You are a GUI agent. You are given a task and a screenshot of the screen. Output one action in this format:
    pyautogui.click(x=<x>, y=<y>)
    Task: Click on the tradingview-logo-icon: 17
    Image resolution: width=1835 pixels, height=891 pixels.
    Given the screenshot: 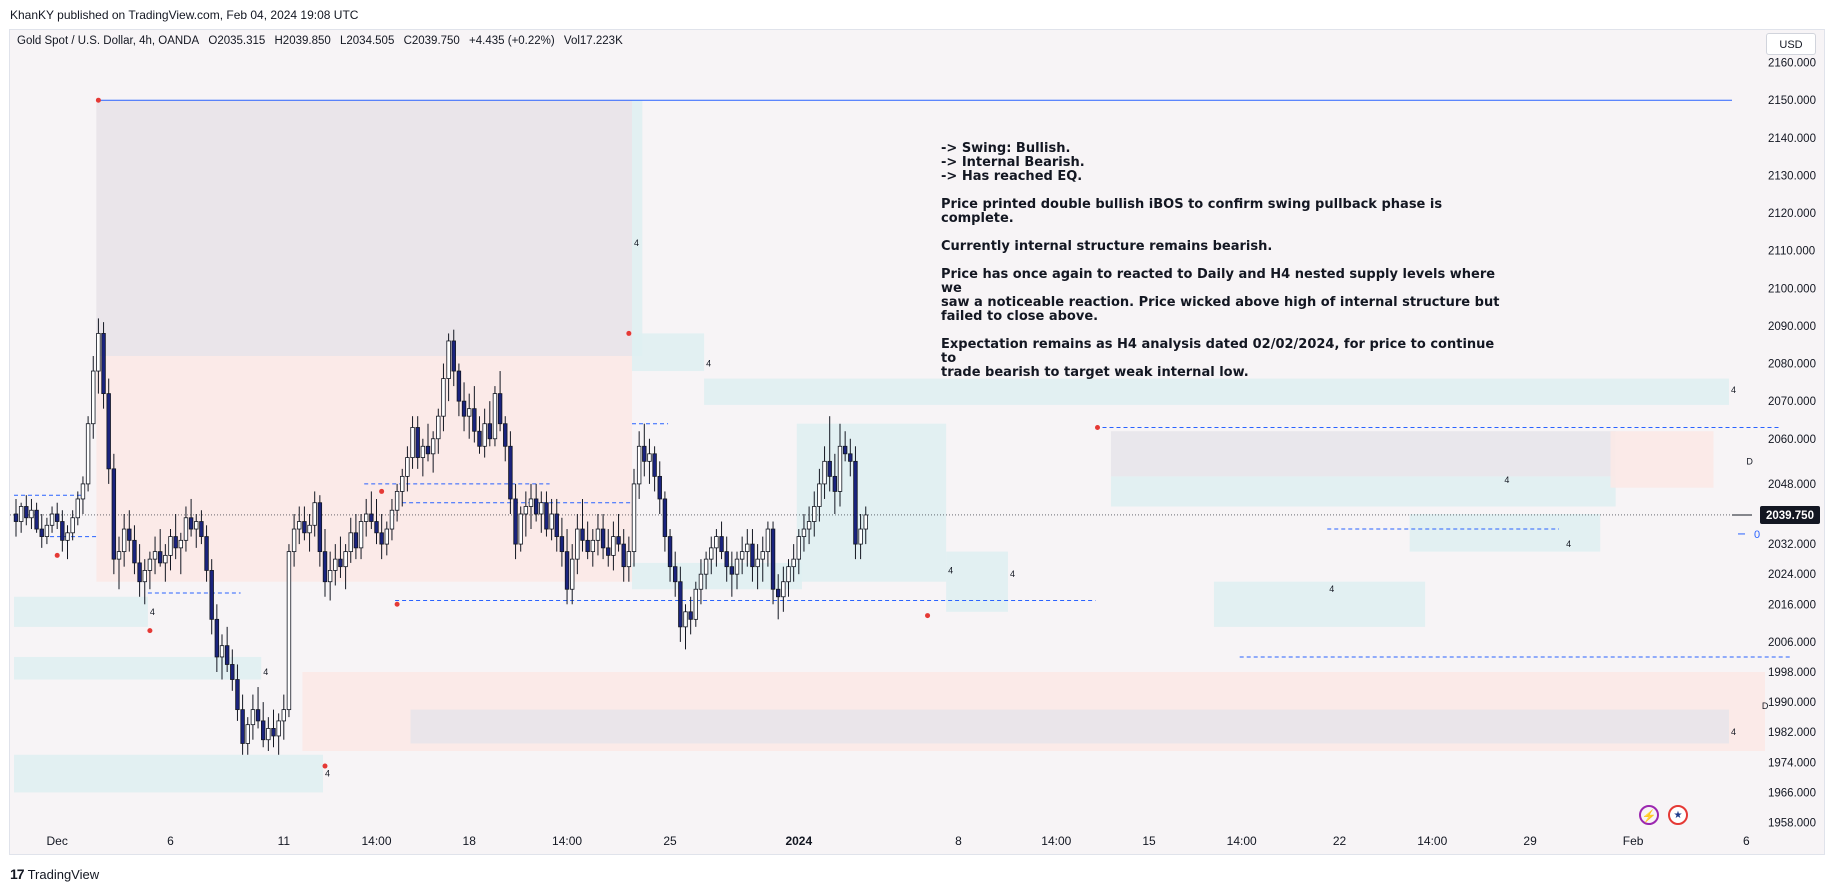 What is the action you would take?
    pyautogui.click(x=17, y=874)
    